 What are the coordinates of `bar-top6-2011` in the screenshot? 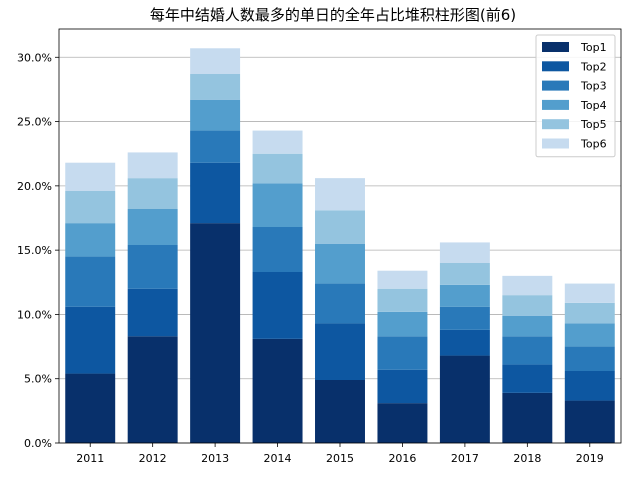 It's located at (90, 176).